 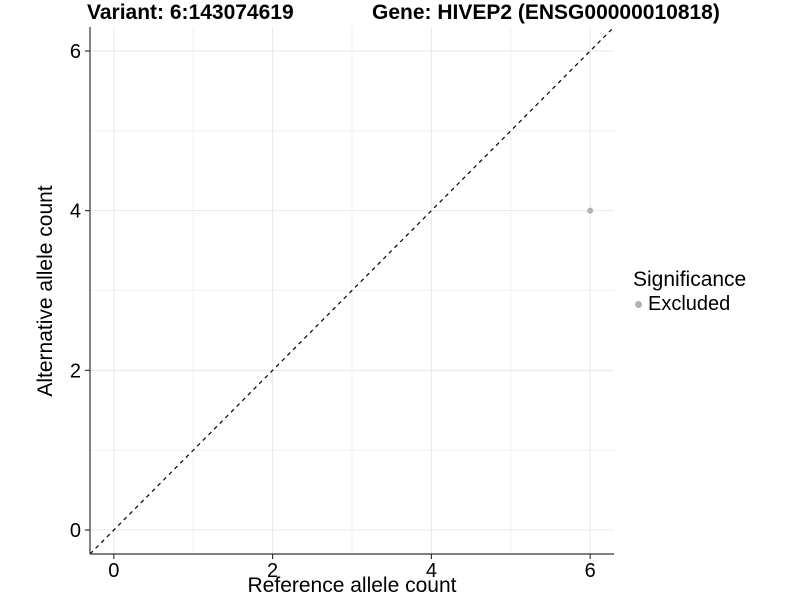 What do you see at coordinates (431, 571) in the screenshot?
I see `x-tick-label: 4` at bounding box center [431, 571].